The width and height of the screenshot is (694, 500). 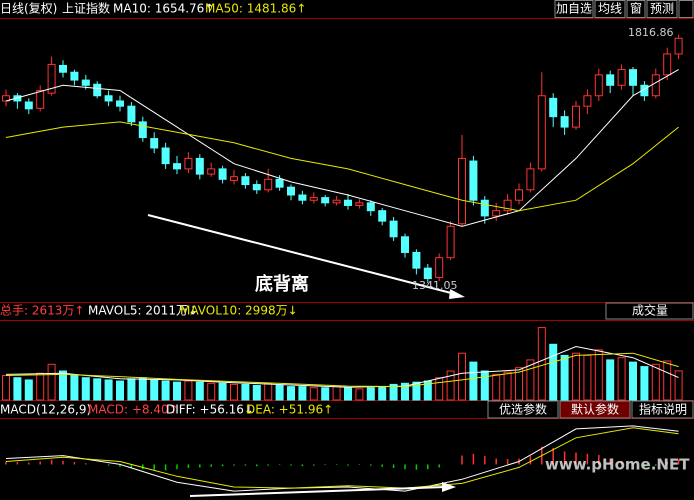 I want to click on volume-total: 总手: 2613万↑, so click(x=42, y=311).